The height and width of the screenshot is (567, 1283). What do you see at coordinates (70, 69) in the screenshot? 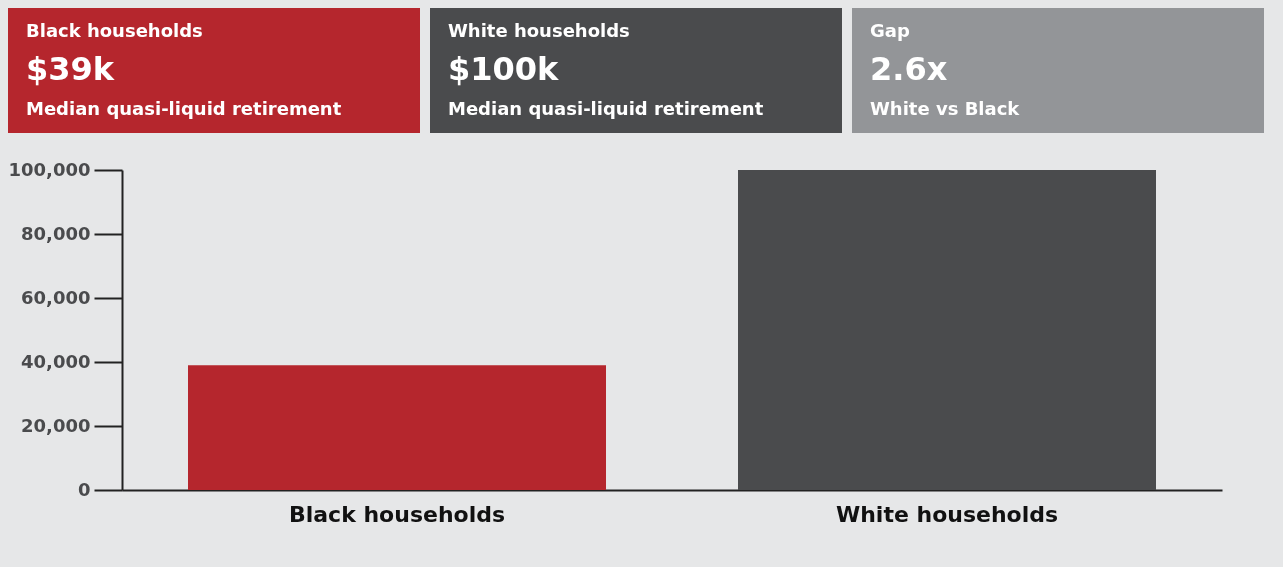
I see `text: $39k` at bounding box center [70, 69].